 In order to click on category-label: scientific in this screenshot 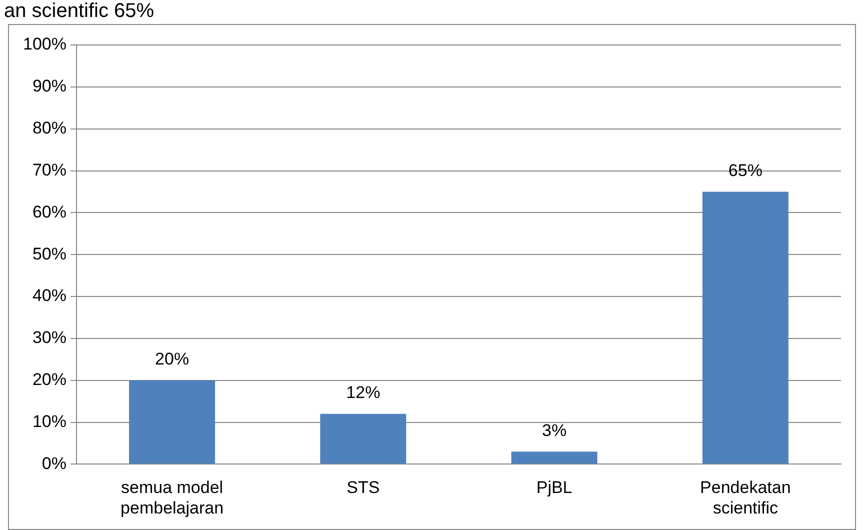, I will do `click(745, 508)`.